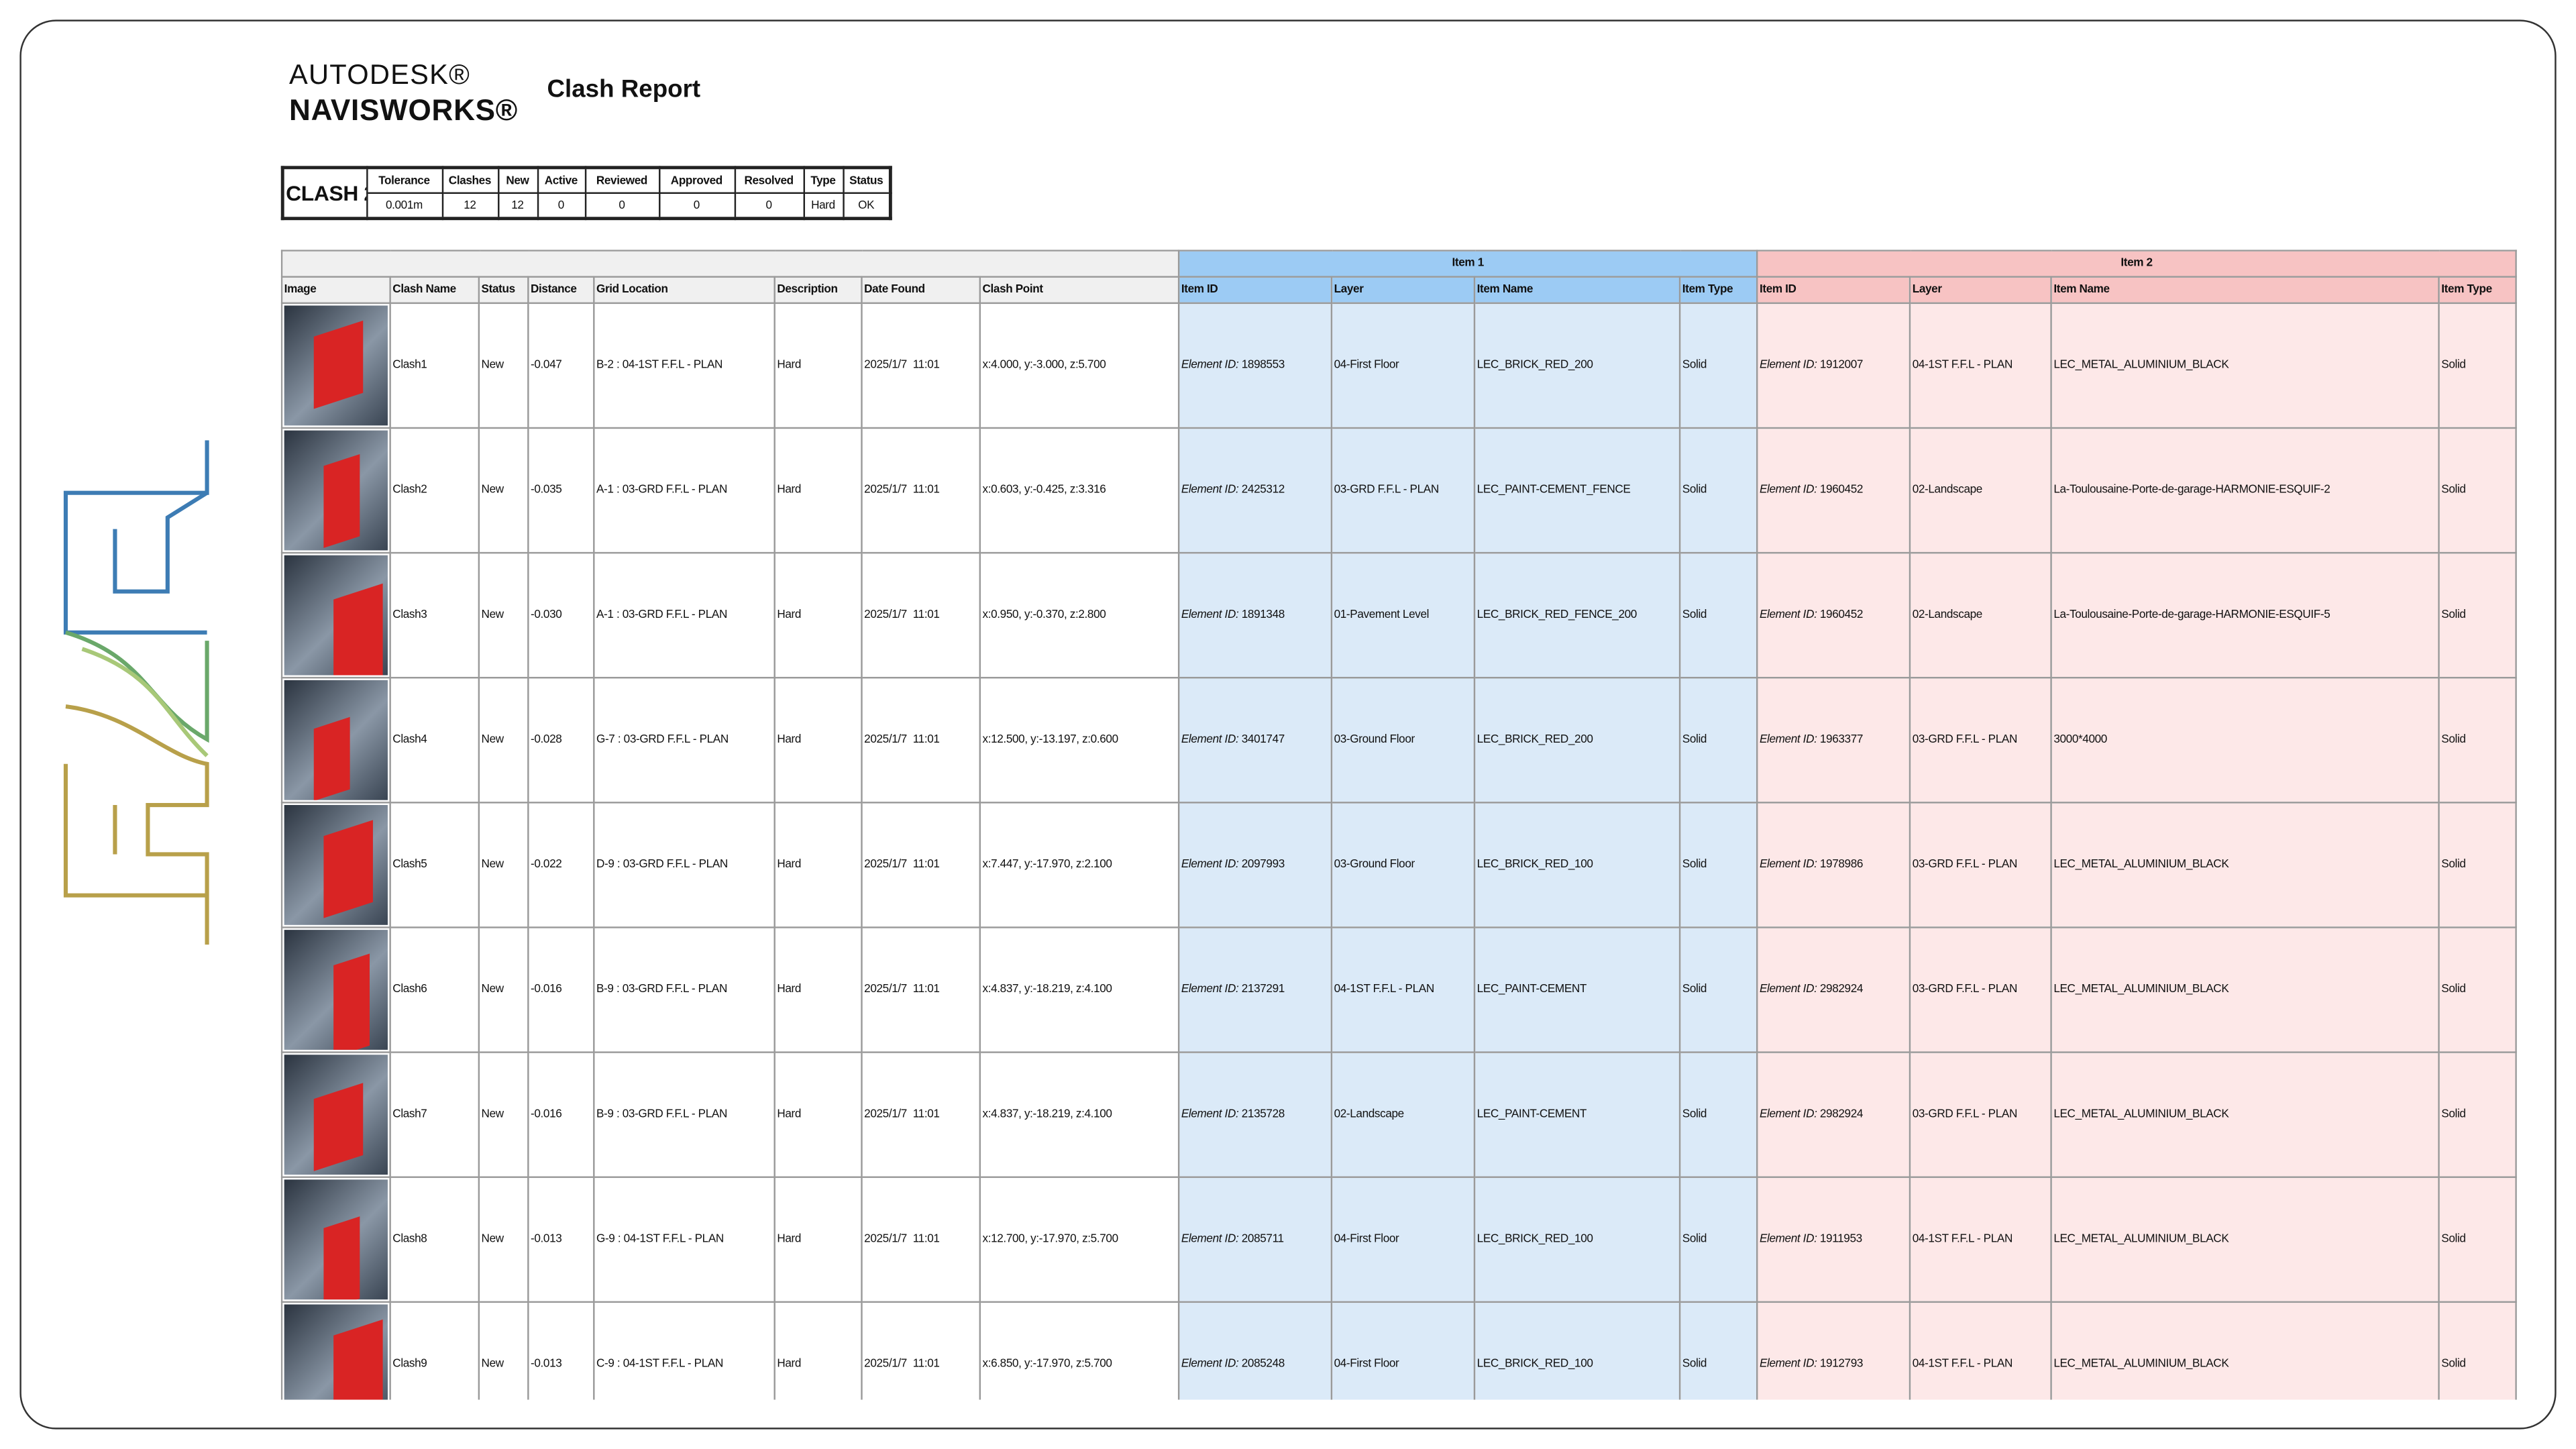  What do you see at coordinates (1255, 1350) in the screenshot?
I see `item-id: Element ID: 2085248` at bounding box center [1255, 1350].